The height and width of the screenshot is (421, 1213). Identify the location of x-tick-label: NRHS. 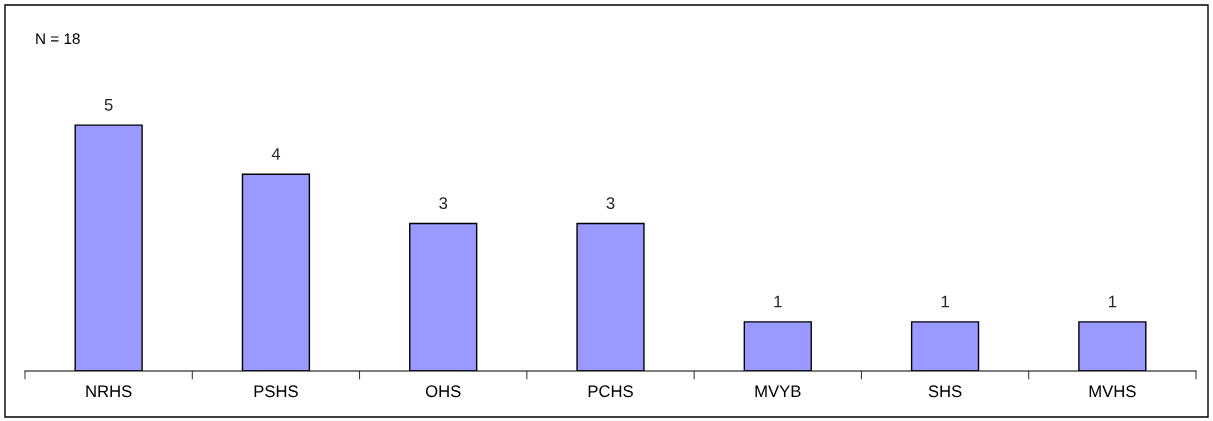
(109, 391).